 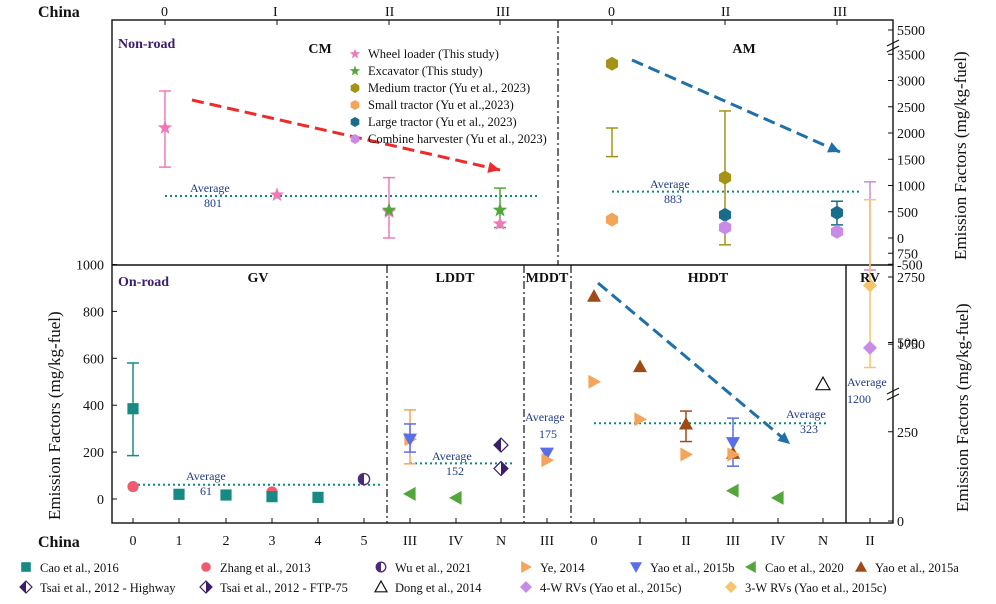 I want to click on average-gv-label: Average, so click(x=206, y=476).